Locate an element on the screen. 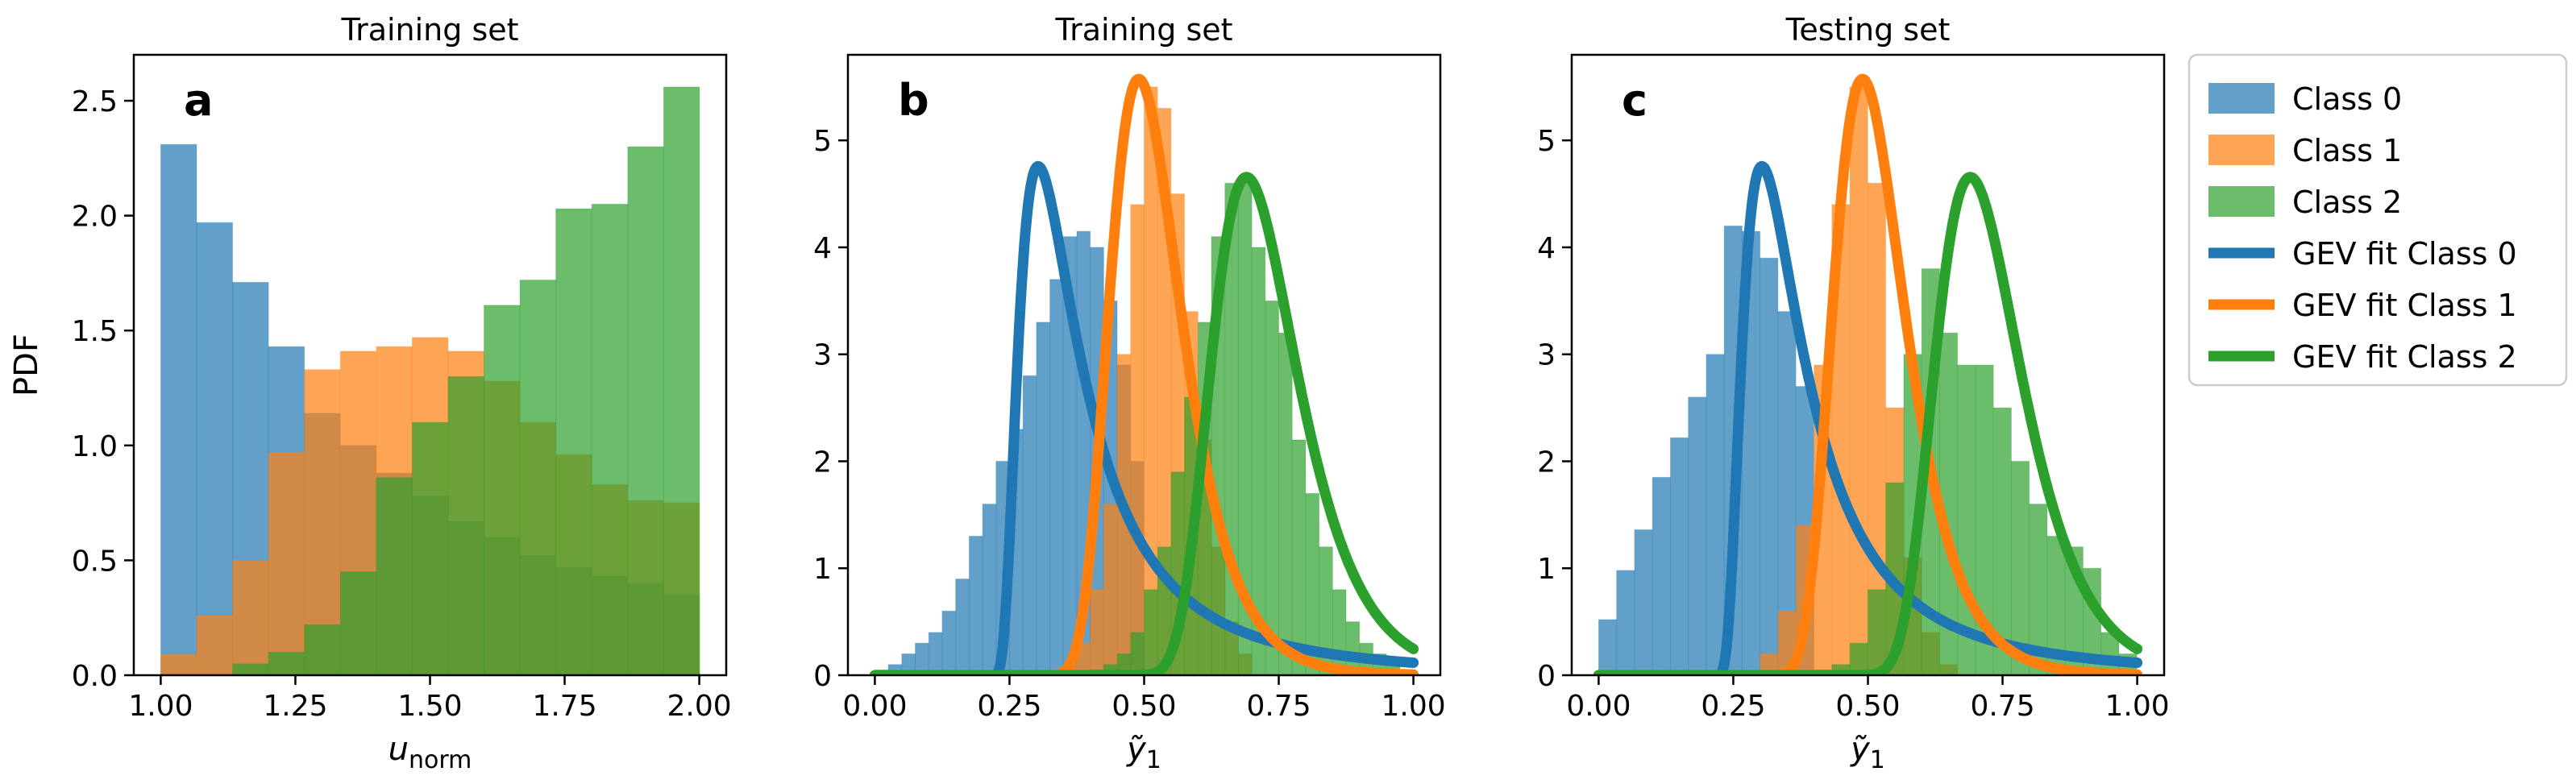  legend-frame is located at coordinates (2378, 220).